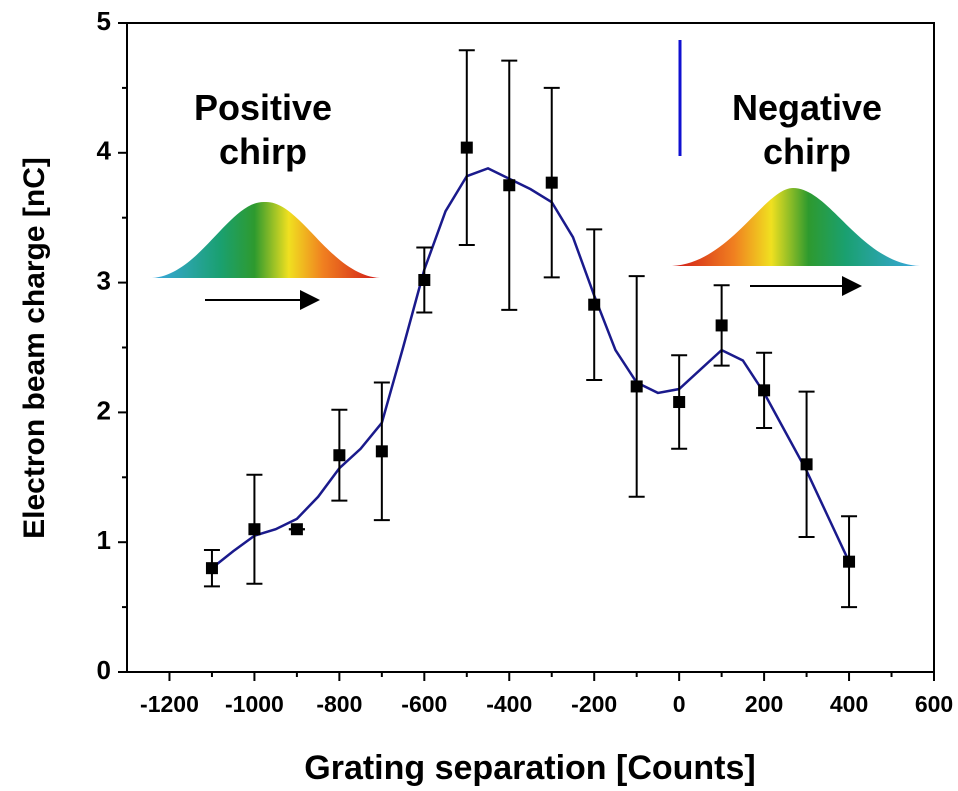 Image resolution: width=958 pixels, height=791 pixels. Describe the element at coordinates (339, 704) in the screenshot. I see `x-tick-label: -800` at that location.